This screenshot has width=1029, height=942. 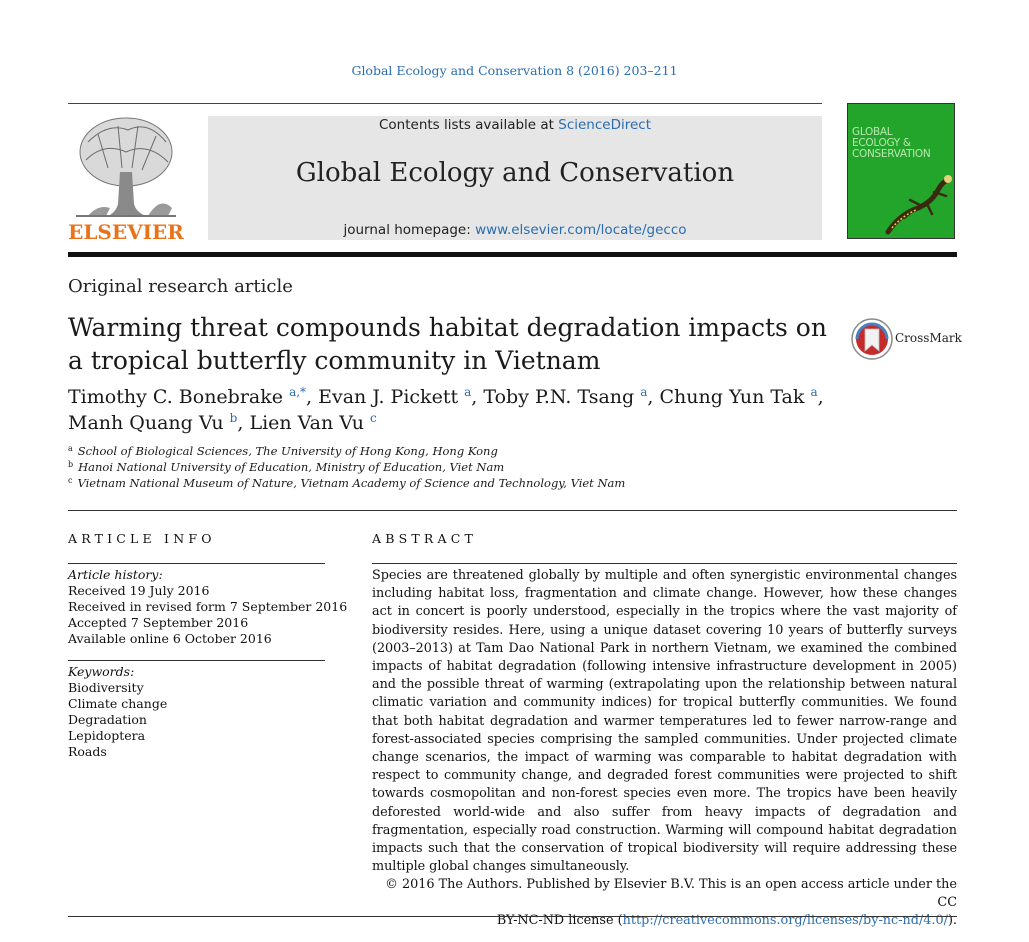 What do you see at coordinates (425, 538) in the screenshot?
I see `abstract-heading: ABSTRACT` at bounding box center [425, 538].